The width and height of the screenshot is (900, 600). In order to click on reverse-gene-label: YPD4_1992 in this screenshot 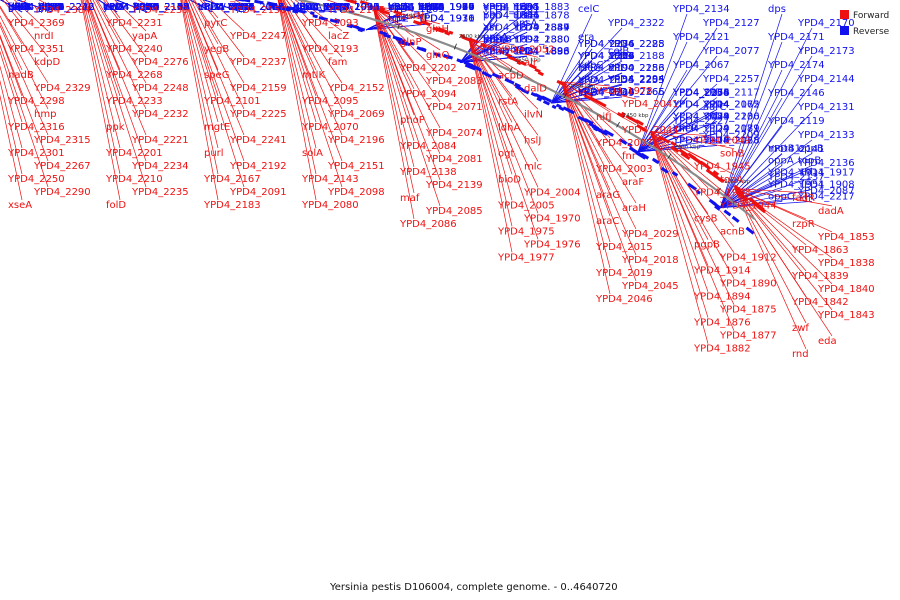, I will do `click(416, 7)`.